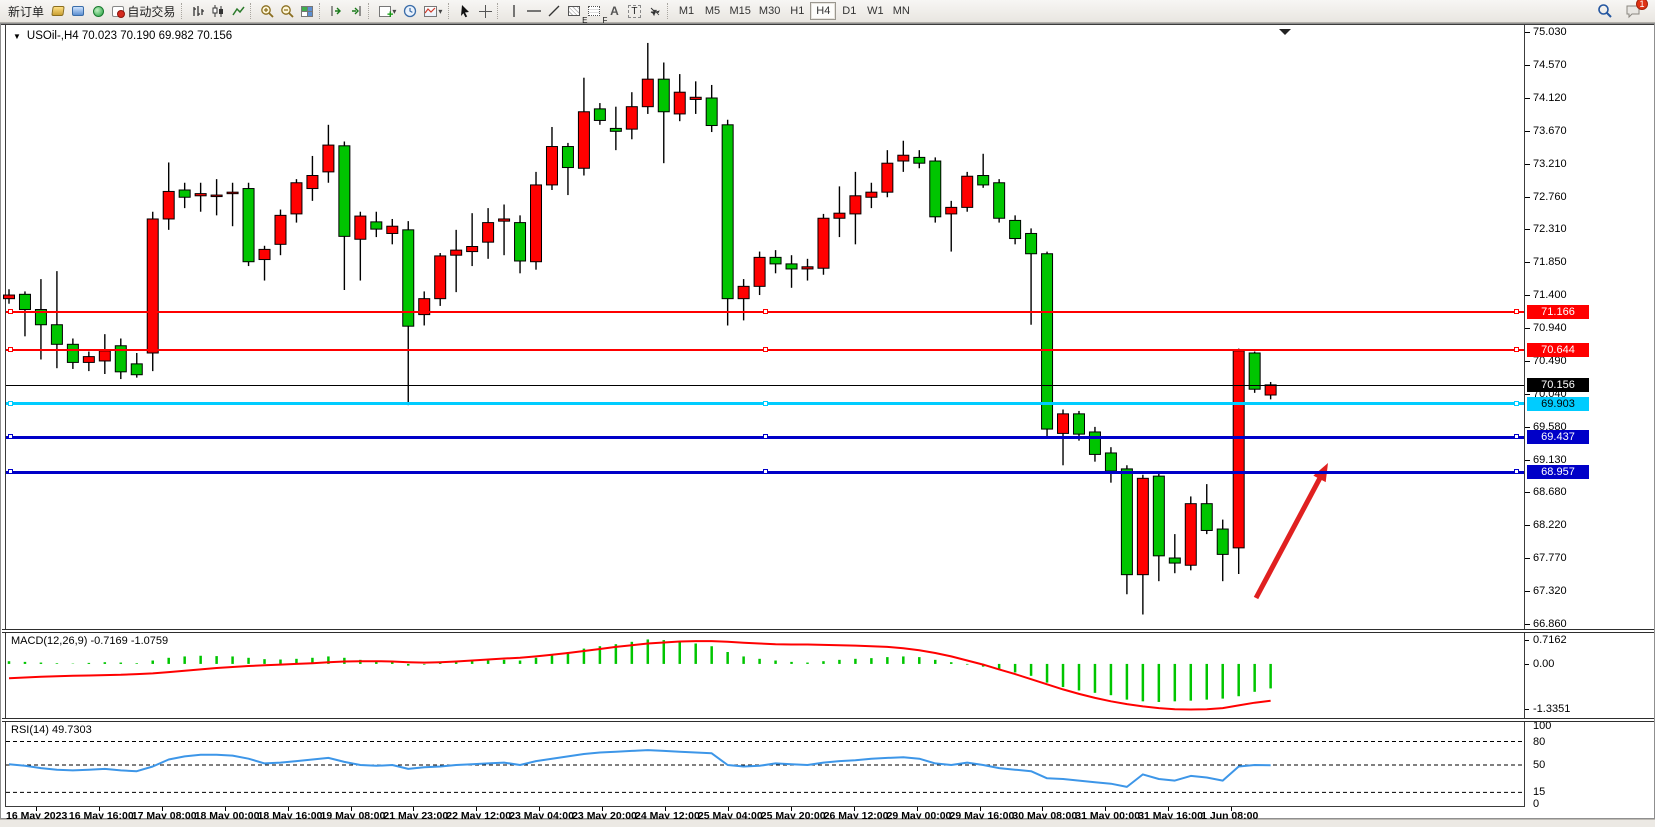 The width and height of the screenshot is (1655, 827). What do you see at coordinates (655, 11) in the screenshot?
I see `arrows-icon: ▾` at bounding box center [655, 11].